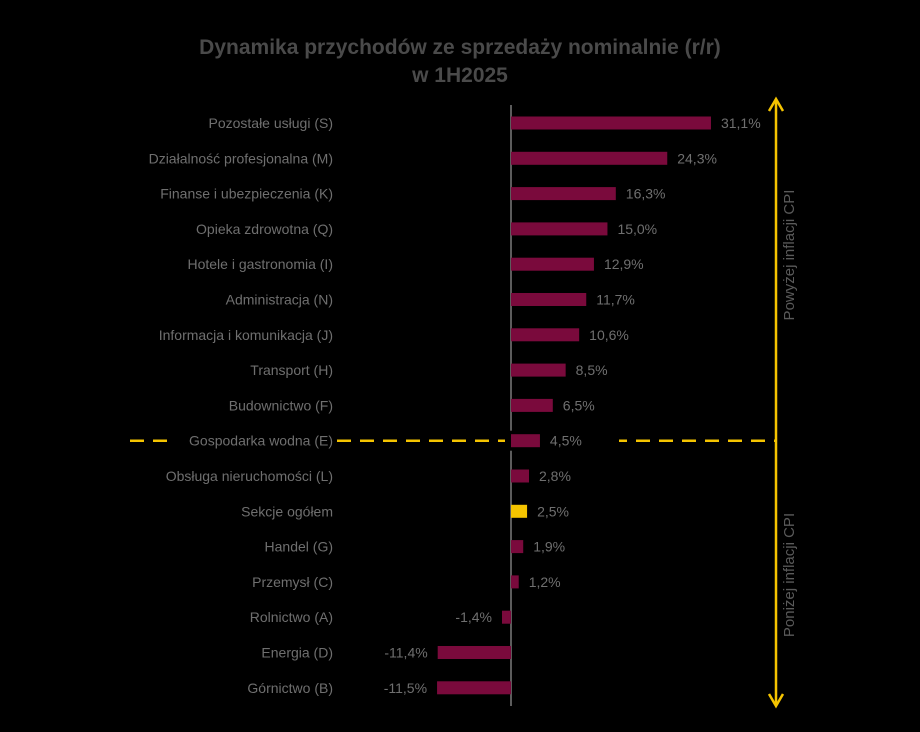 Image resolution: width=920 pixels, height=732 pixels. I want to click on value-label: -11,5%, so click(405, 688).